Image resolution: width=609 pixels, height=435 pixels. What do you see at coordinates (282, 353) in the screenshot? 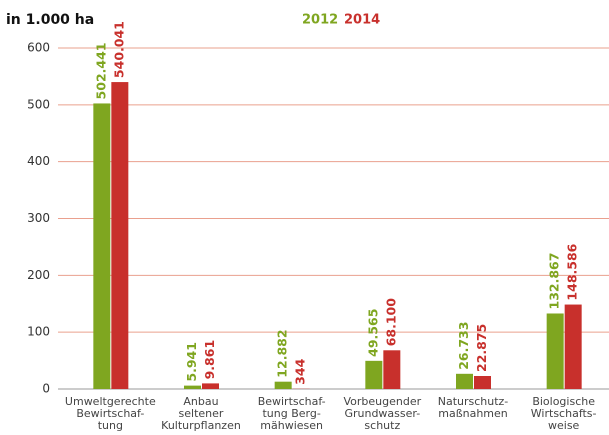
I see `value-label: 12.882` at bounding box center [282, 353].